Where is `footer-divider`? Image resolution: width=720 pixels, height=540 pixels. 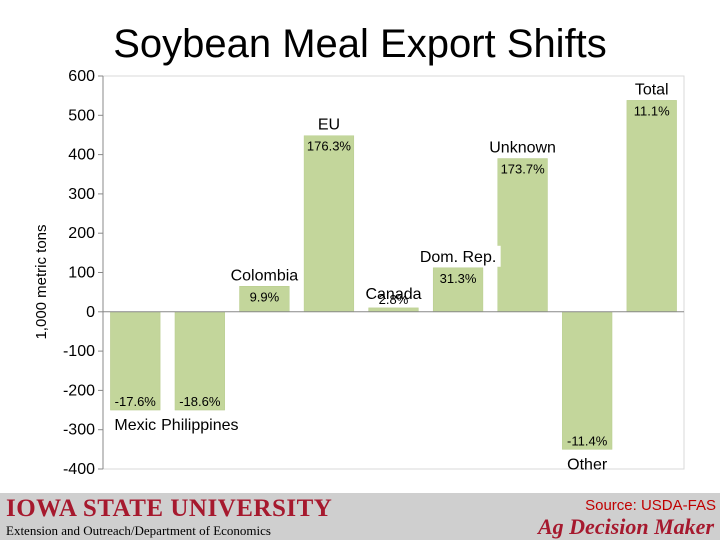
footer-divider is located at coordinates (360, 490).